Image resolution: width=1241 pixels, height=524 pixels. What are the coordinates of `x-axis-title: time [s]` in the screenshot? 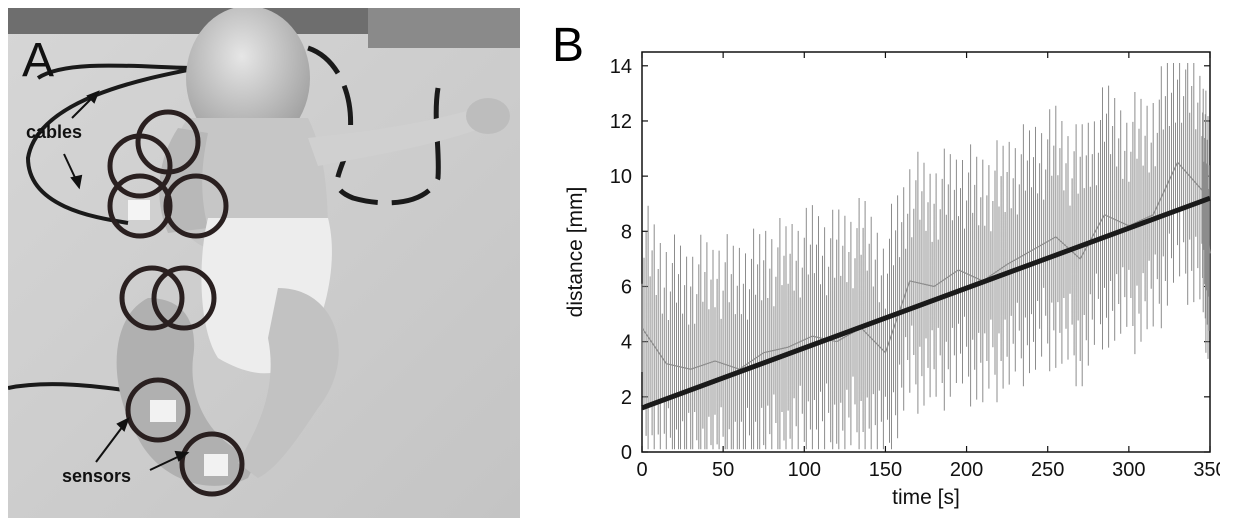 It's located at (926, 497).